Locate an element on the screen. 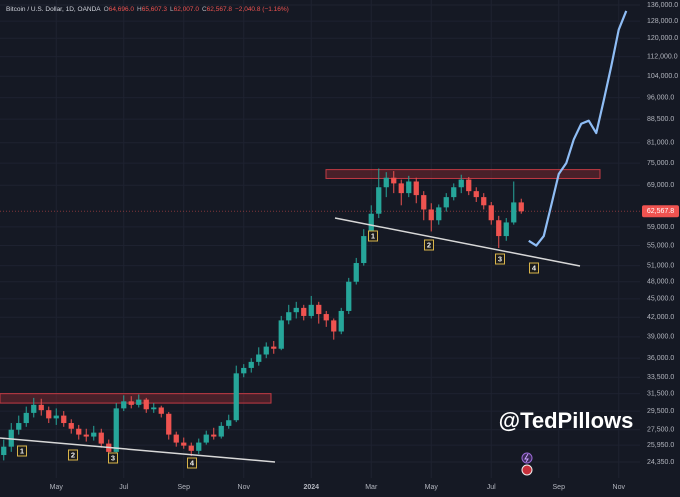 This screenshot has height=497, width=680. header-part: C is located at coordinates (204, 9).